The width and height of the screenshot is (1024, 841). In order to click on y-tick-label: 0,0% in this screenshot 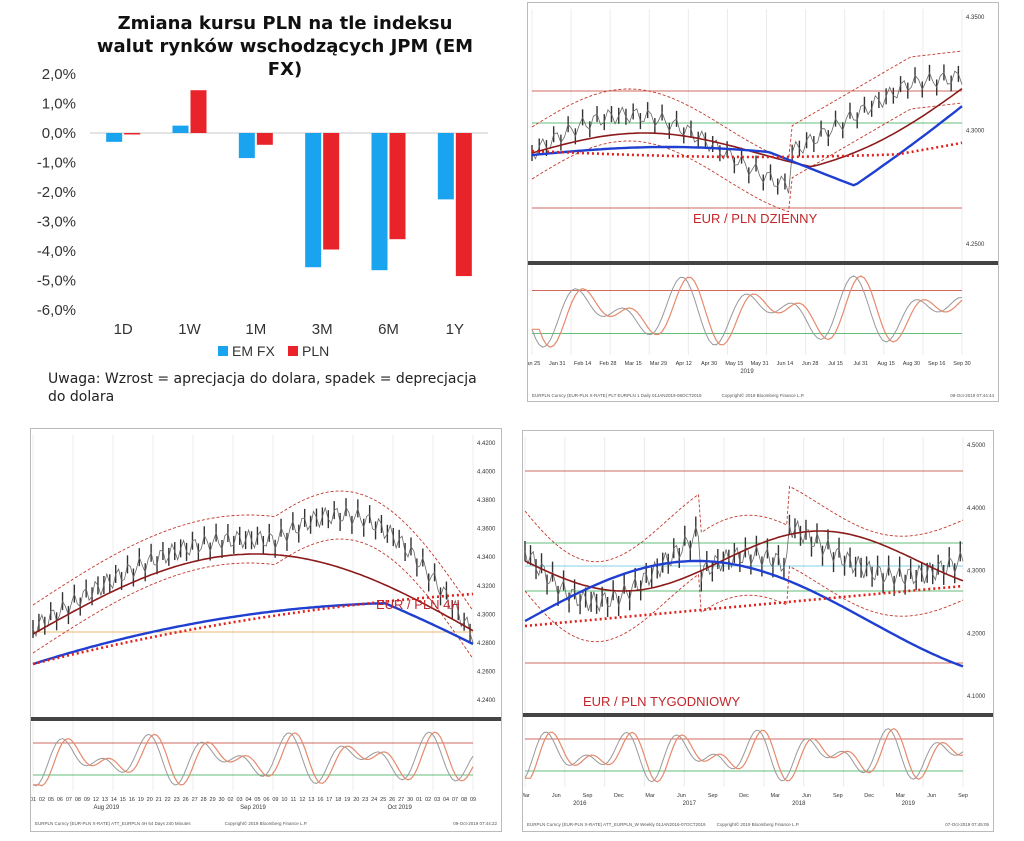, I will do `click(59, 133)`.